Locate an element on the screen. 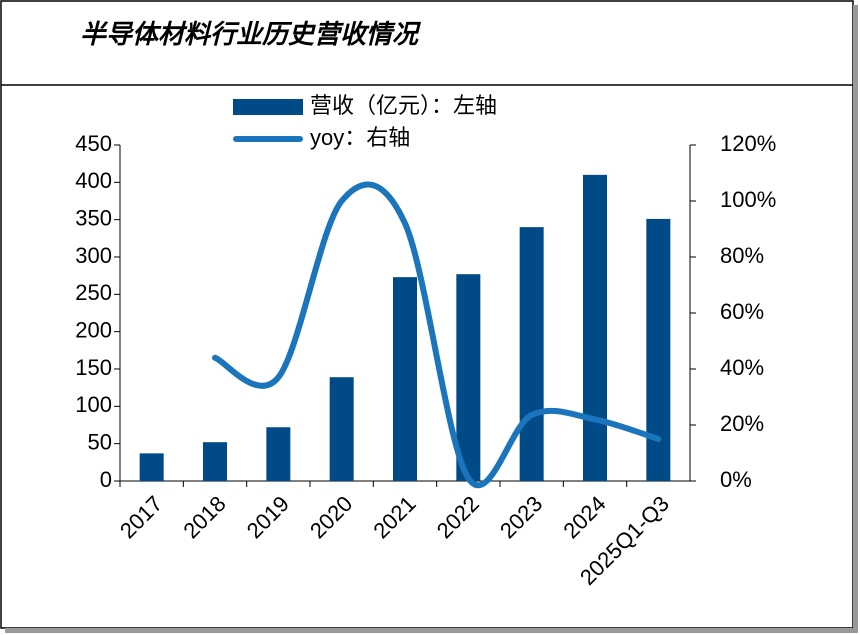 This screenshot has height=635, width=860. y-tick-label: 0 is located at coordinates (106, 479).